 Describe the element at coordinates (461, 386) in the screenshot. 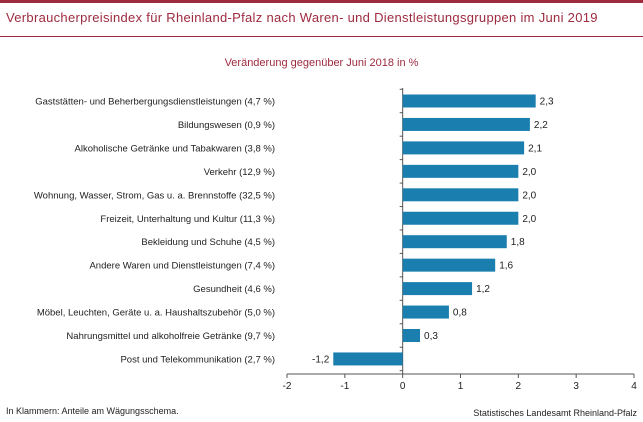

I see `x-tick-label: 1` at that location.